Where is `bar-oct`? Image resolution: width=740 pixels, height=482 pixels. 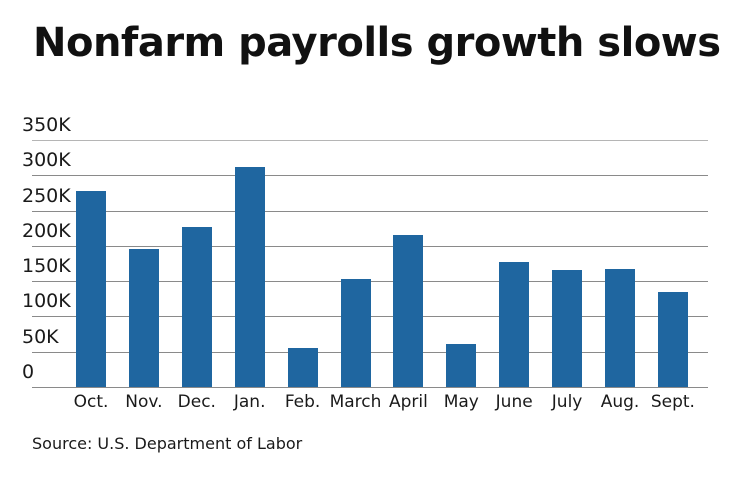
bar-oct is located at coordinates (91, 288).